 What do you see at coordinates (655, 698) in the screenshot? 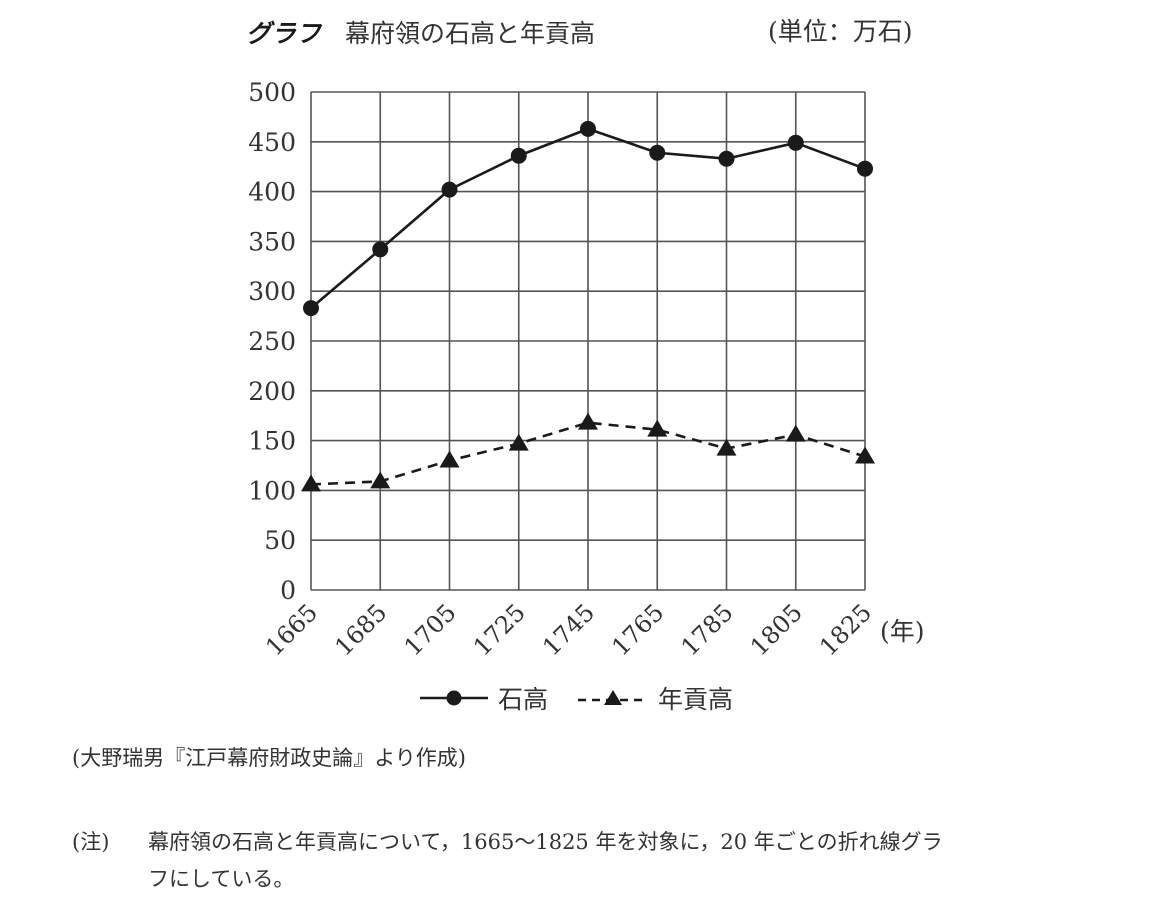
I see `legend-item-nengudaka: 年貢高` at bounding box center [655, 698].